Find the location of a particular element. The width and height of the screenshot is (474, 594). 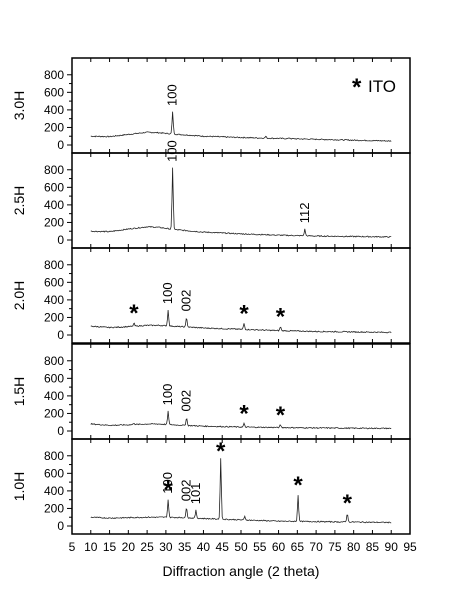

panel-ylabel: 2.0H is located at coordinates (19, 296).